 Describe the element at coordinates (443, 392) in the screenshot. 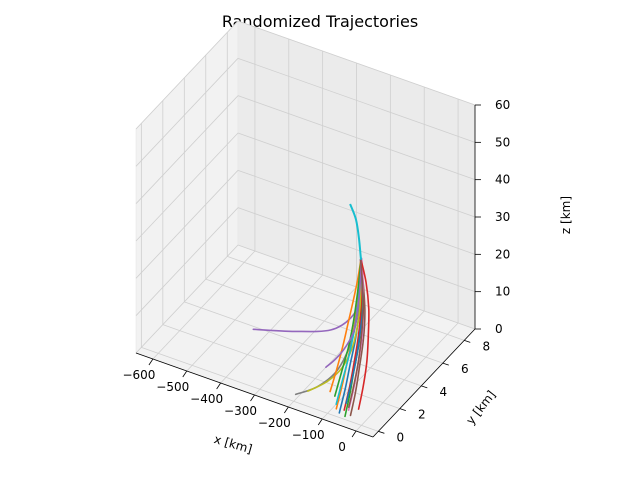

I see `y-tick-label: 4` at that location.